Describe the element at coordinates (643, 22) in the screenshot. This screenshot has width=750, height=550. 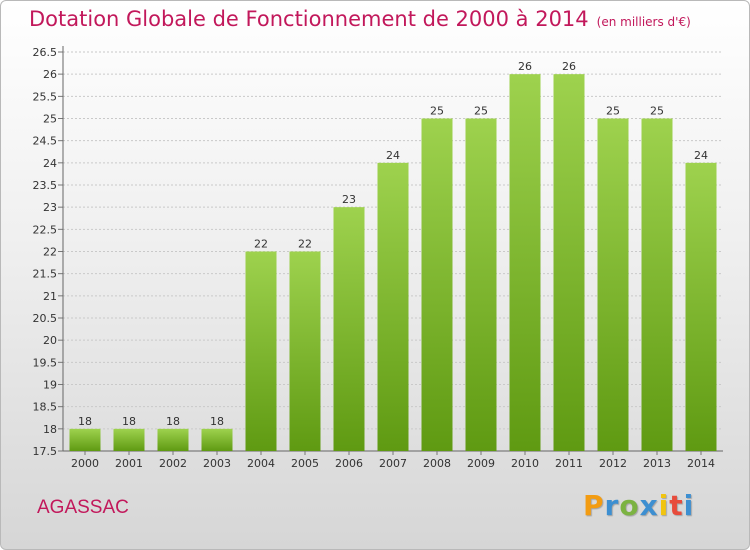
I see `chart-subtitle: (en milliers d'€)` at that location.